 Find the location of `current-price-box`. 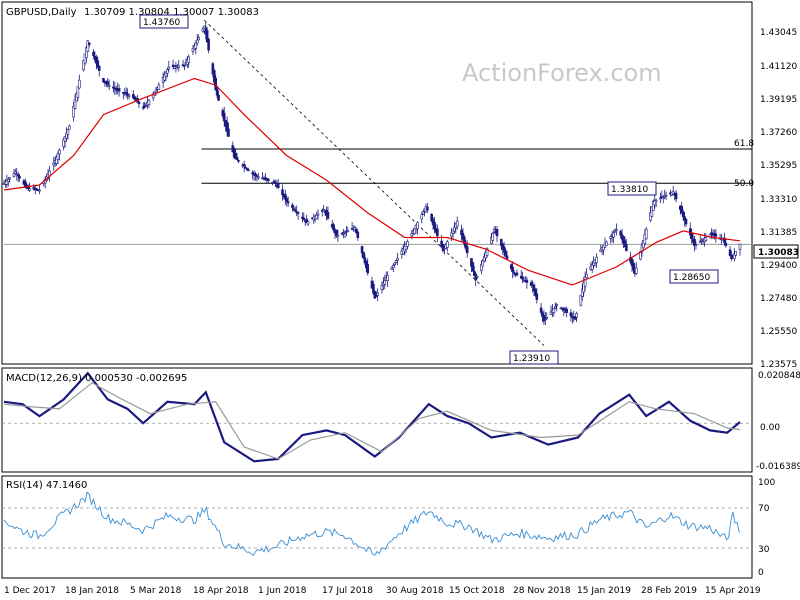

current-price-box is located at coordinates (776, 251).